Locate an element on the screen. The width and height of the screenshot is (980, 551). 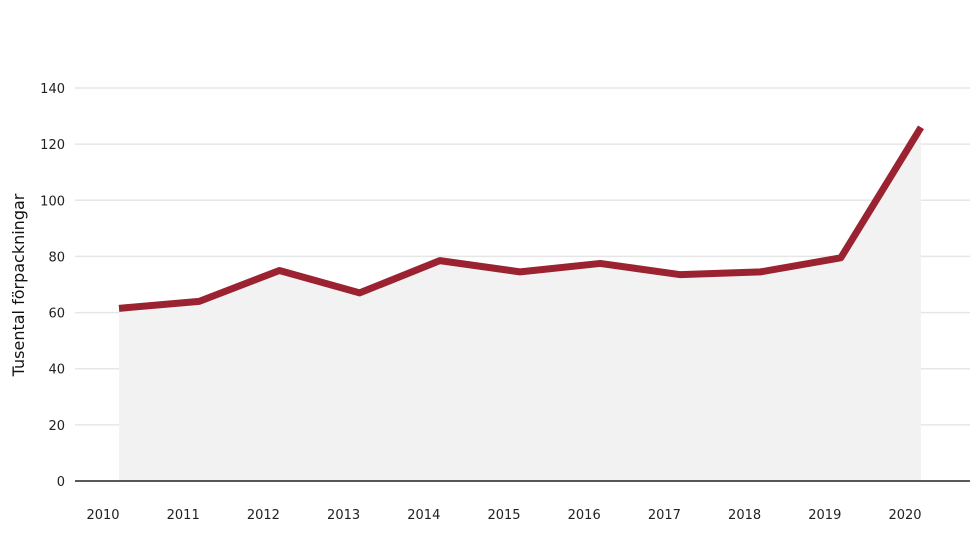
x-tick-label: 2010 is located at coordinates (102, 515).